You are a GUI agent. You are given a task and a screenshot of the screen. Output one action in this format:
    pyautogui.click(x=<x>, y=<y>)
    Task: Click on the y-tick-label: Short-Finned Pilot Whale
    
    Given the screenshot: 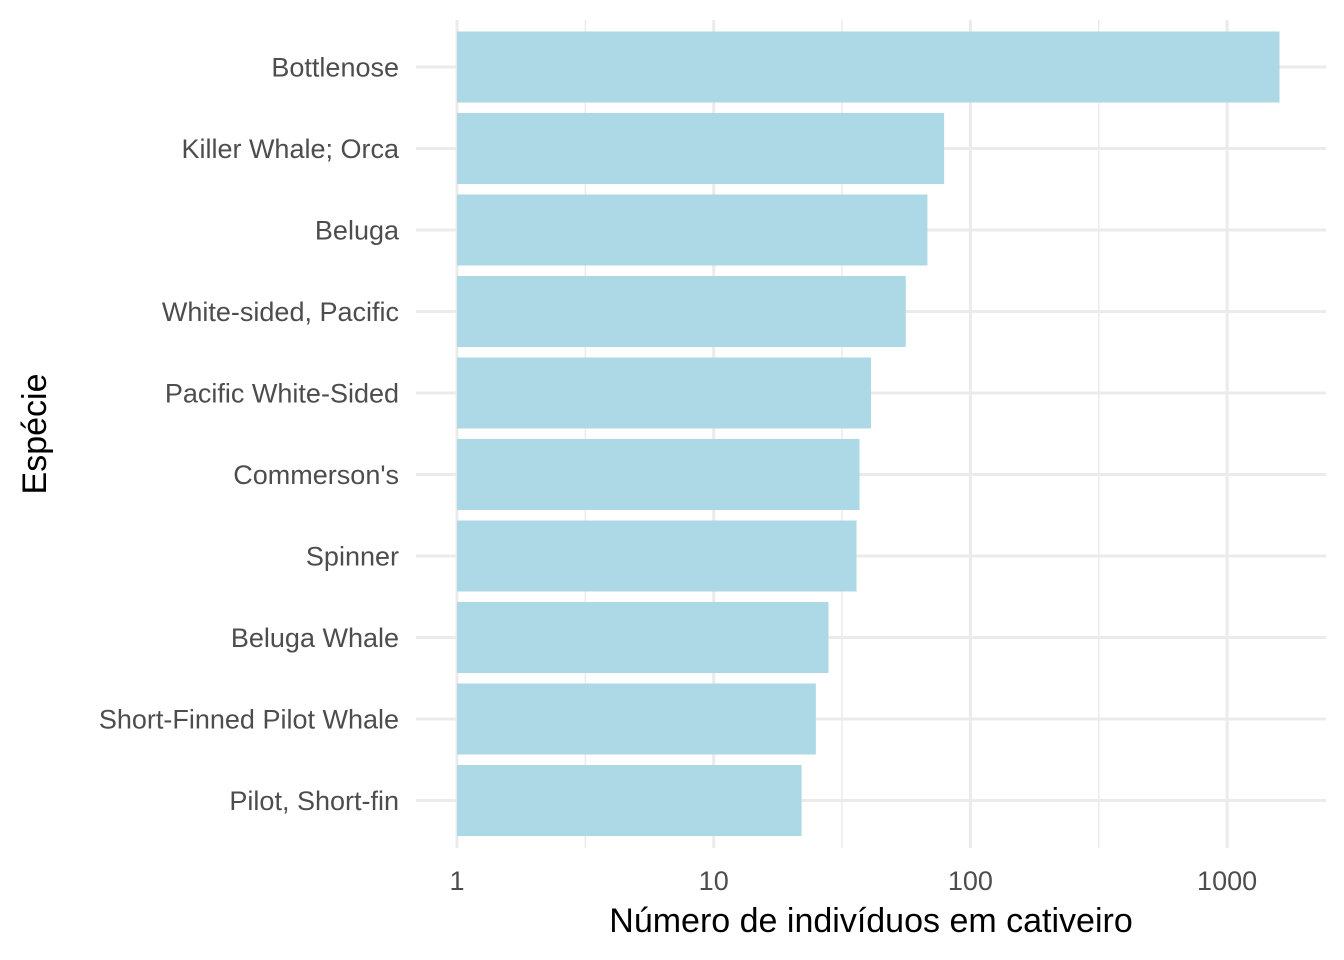 What is the action you would take?
    pyautogui.click(x=249, y=720)
    